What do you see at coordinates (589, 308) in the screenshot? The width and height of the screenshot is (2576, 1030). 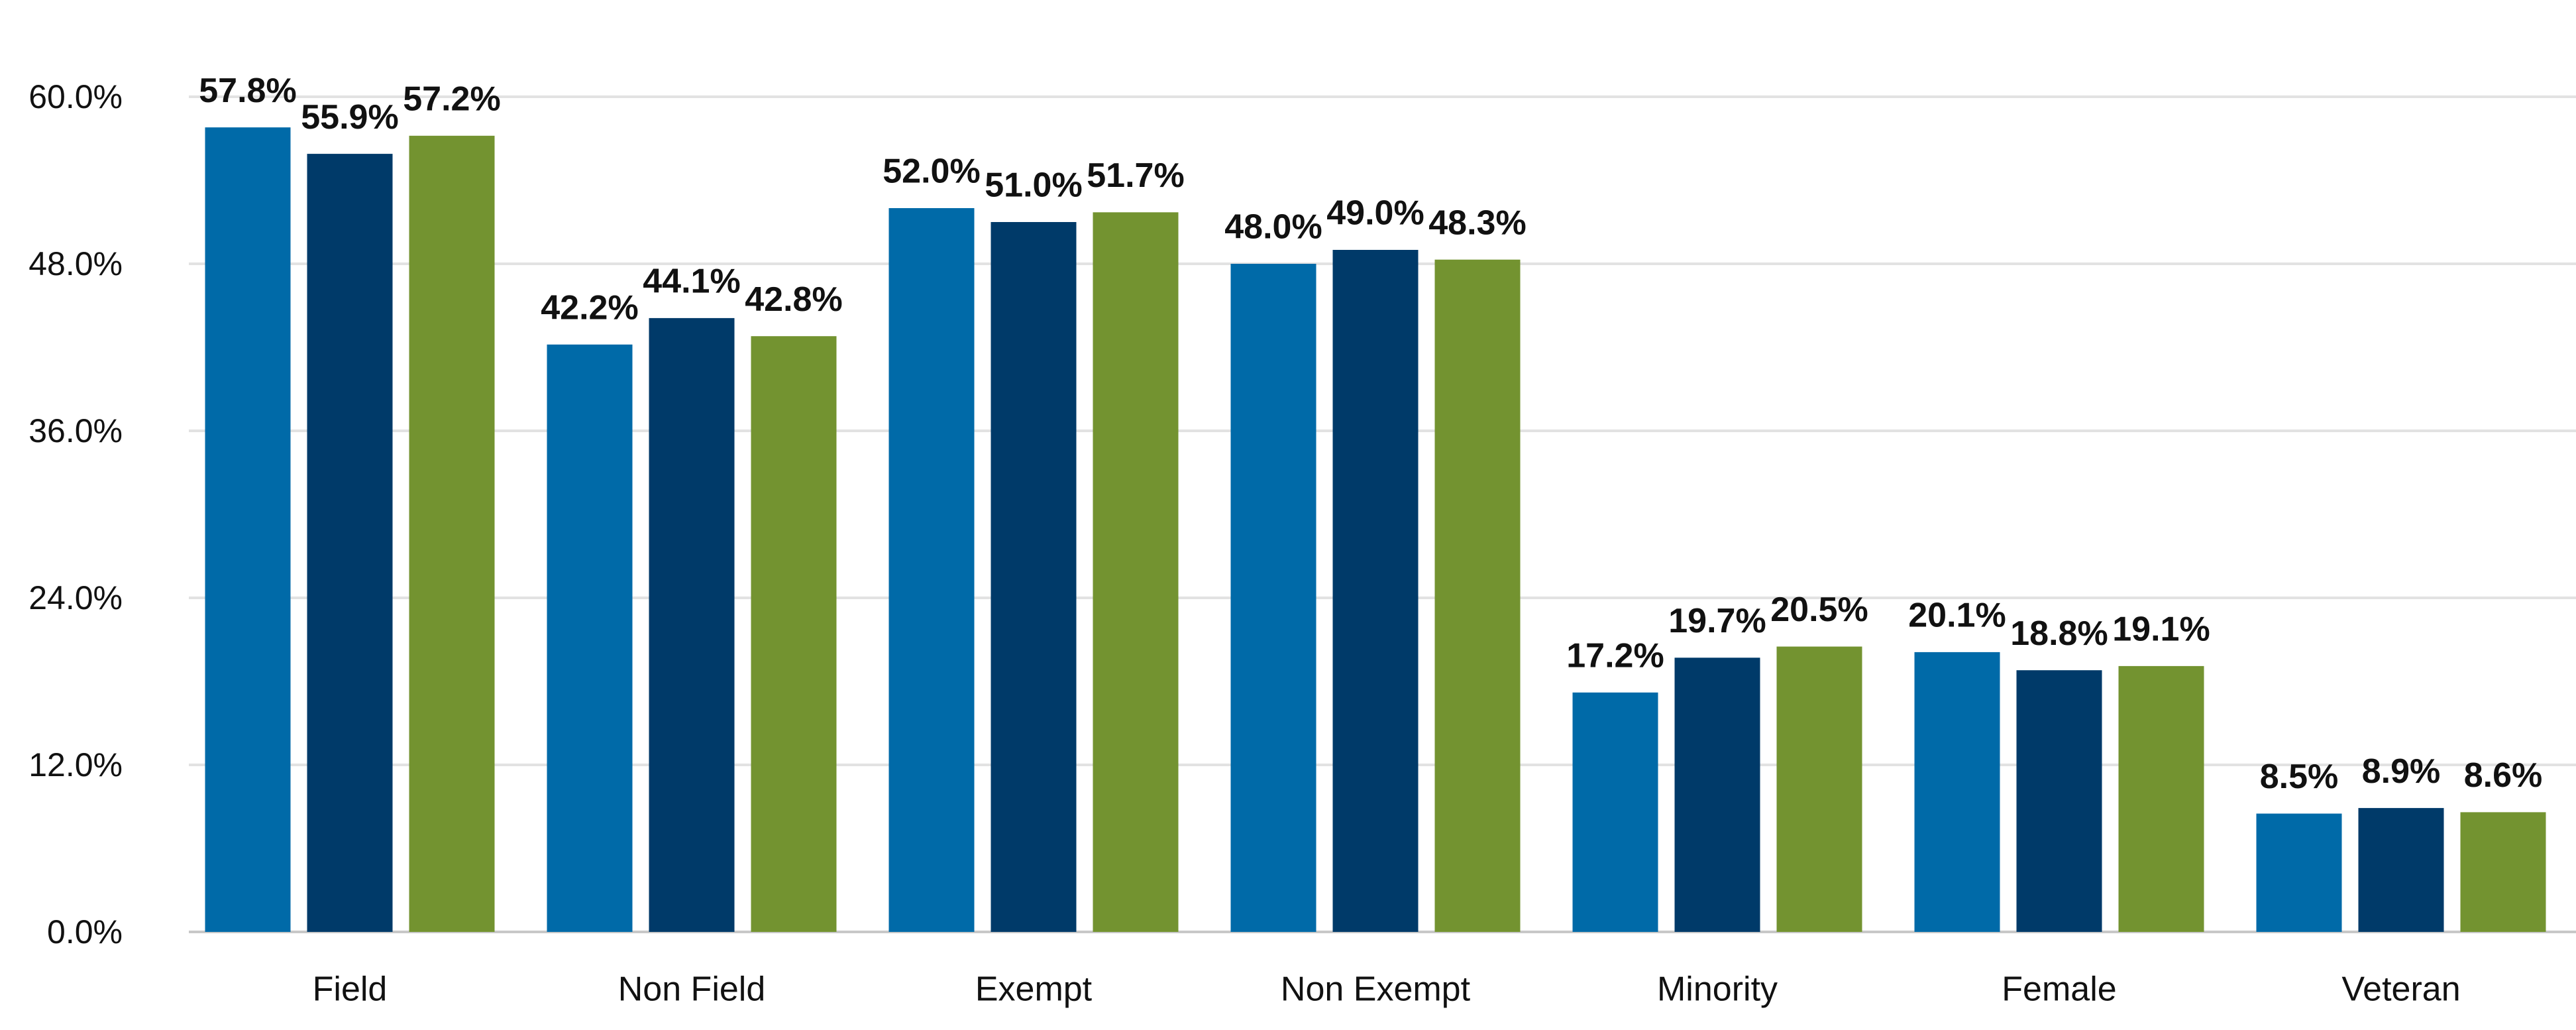 I see `value-label: 42.2%` at bounding box center [589, 308].